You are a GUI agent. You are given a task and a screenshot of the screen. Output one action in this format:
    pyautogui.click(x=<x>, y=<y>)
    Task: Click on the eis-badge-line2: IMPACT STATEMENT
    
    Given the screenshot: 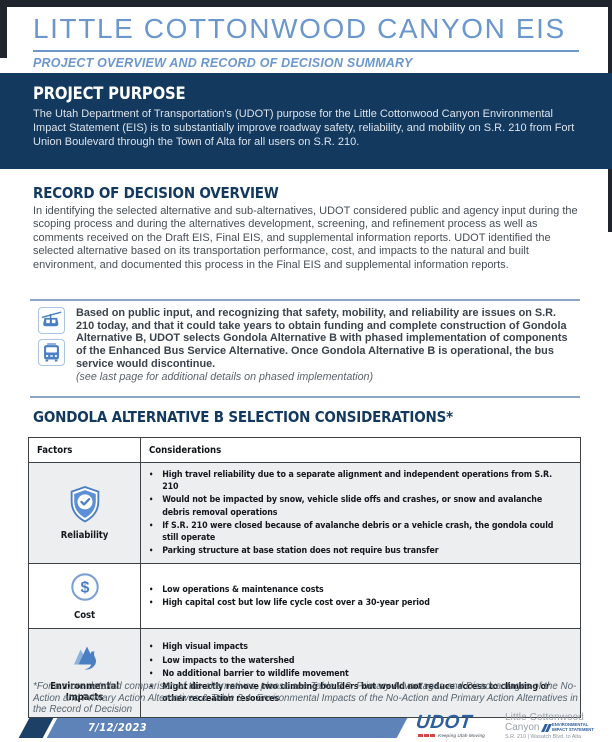 What is the action you would take?
    pyautogui.click(x=572, y=729)
    